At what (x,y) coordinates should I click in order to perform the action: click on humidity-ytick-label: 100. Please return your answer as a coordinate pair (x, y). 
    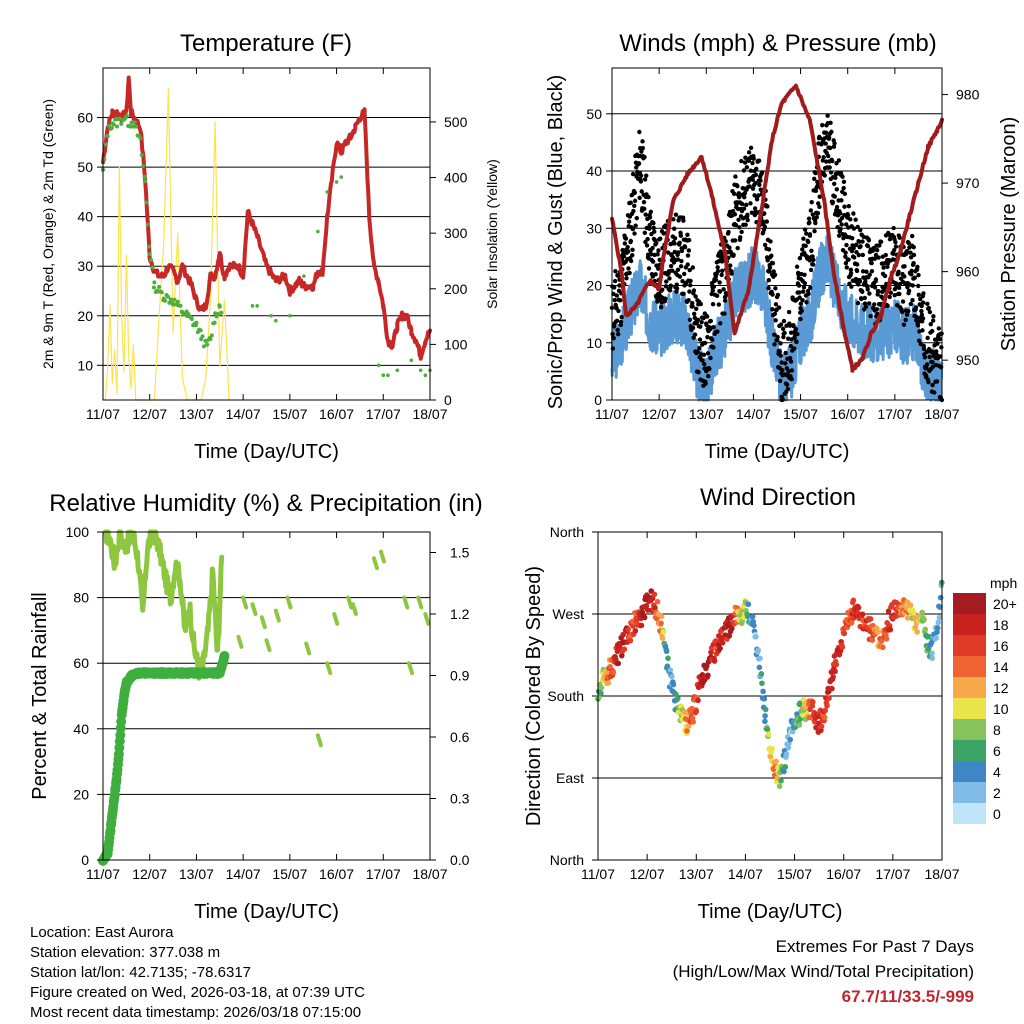
    Looking at the image, I should click on (78, 532).